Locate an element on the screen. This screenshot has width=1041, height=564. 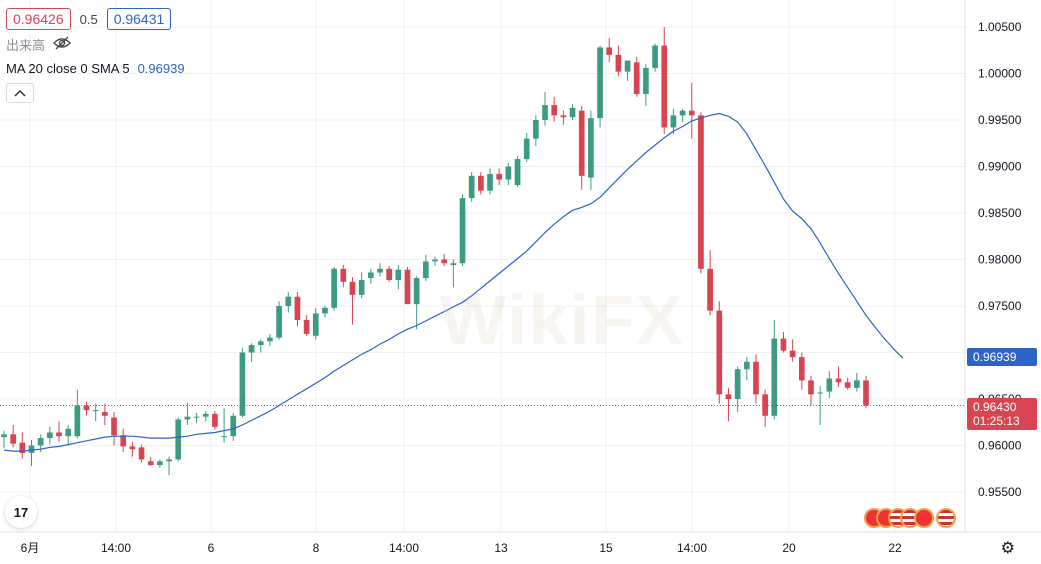
ma-value: 0.96939 is located at coordinates (161, 68).